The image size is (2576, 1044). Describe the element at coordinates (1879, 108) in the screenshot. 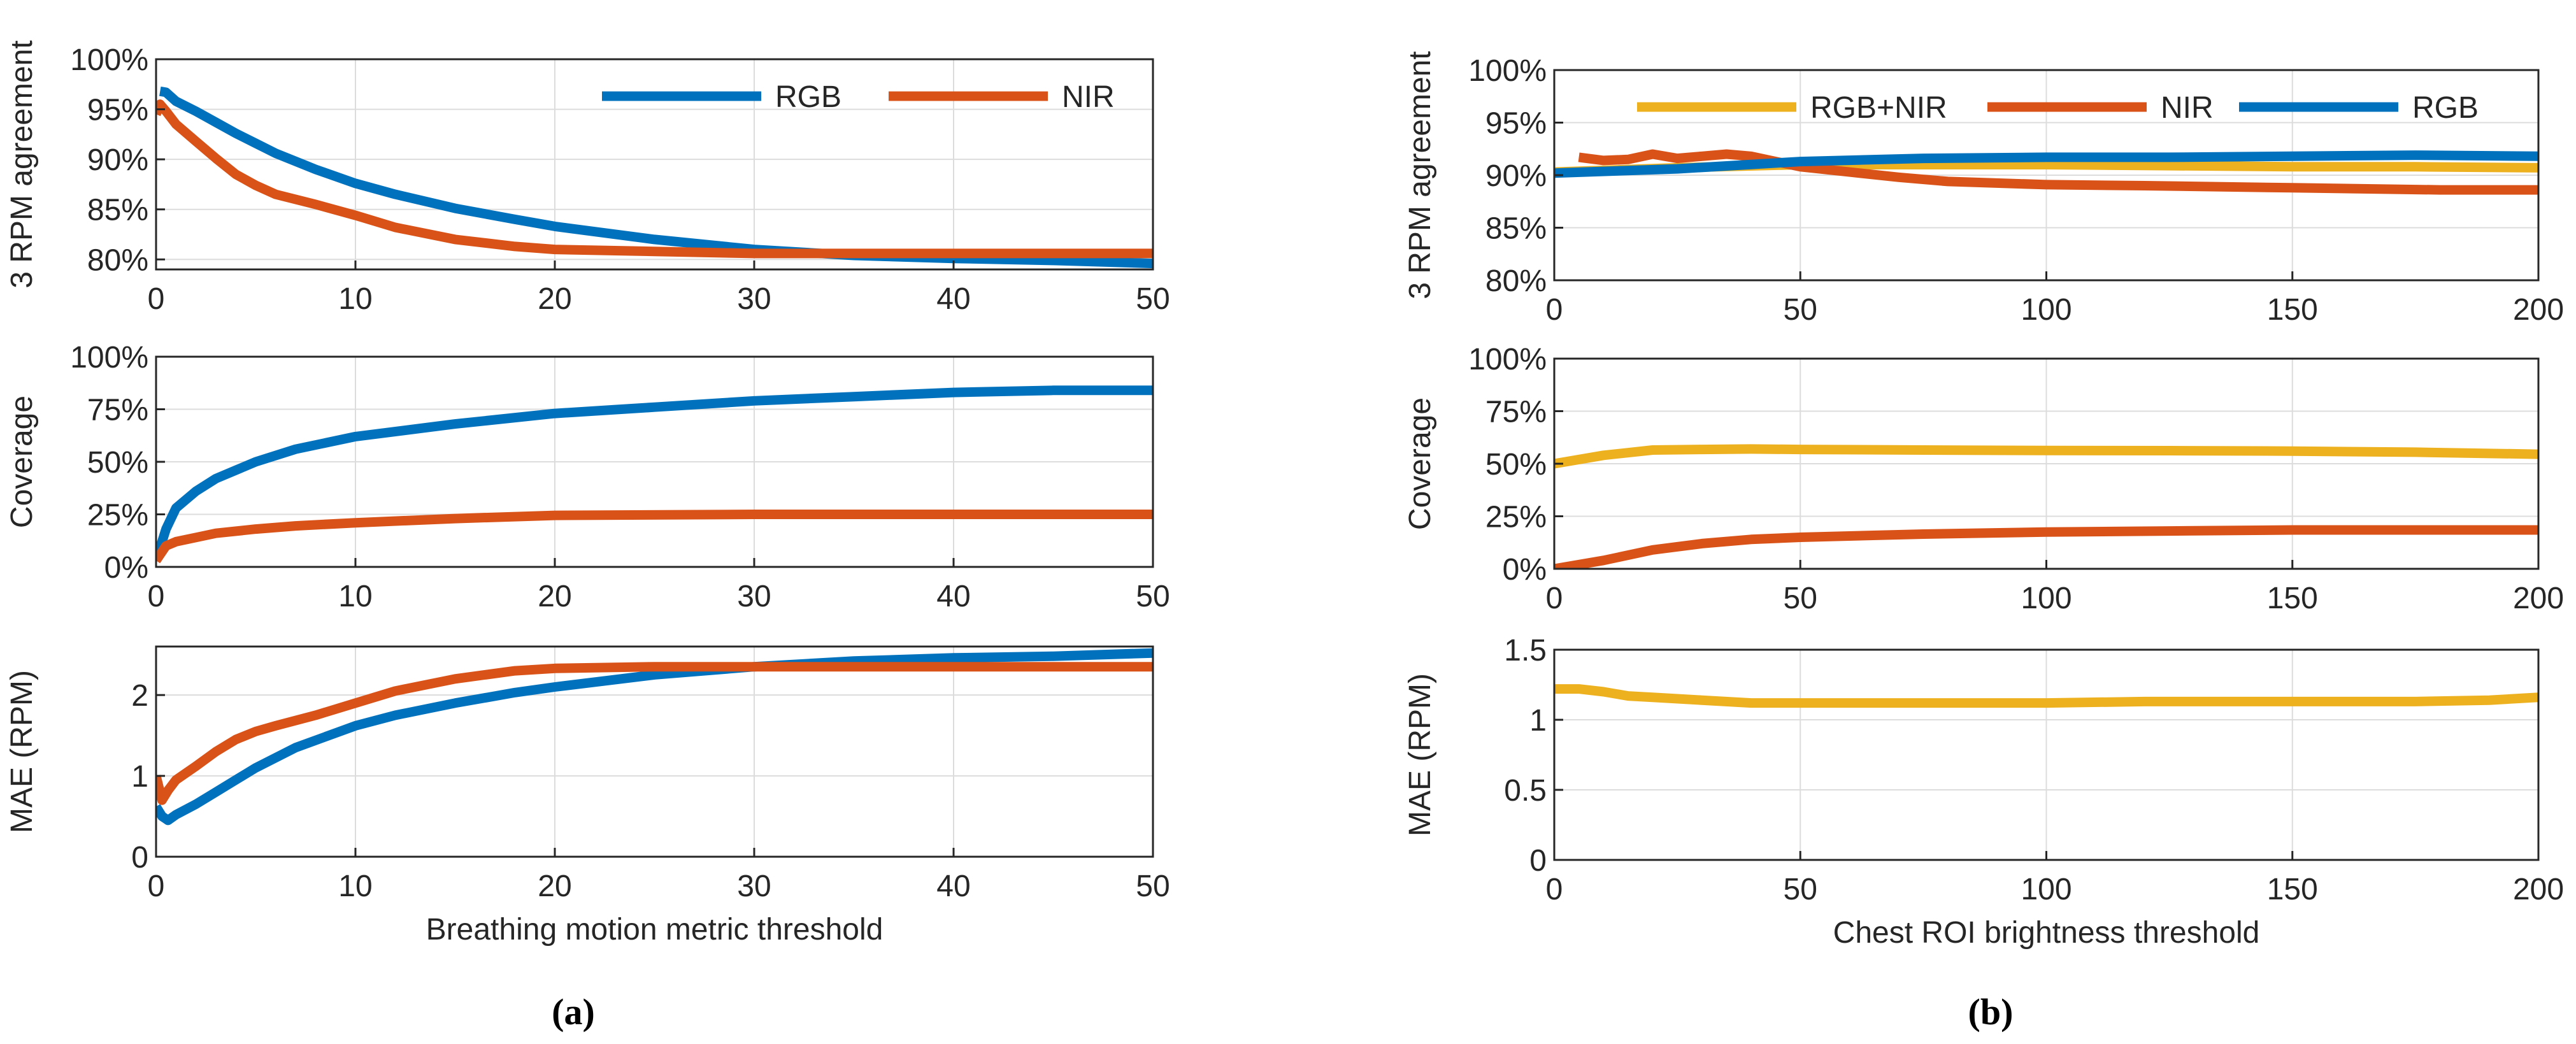

I see `legend-label: RGB+NIR` at that location.